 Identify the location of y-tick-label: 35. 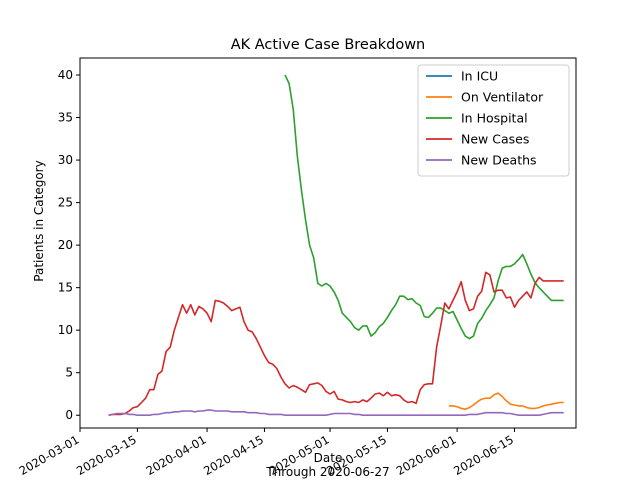
(65, 118).